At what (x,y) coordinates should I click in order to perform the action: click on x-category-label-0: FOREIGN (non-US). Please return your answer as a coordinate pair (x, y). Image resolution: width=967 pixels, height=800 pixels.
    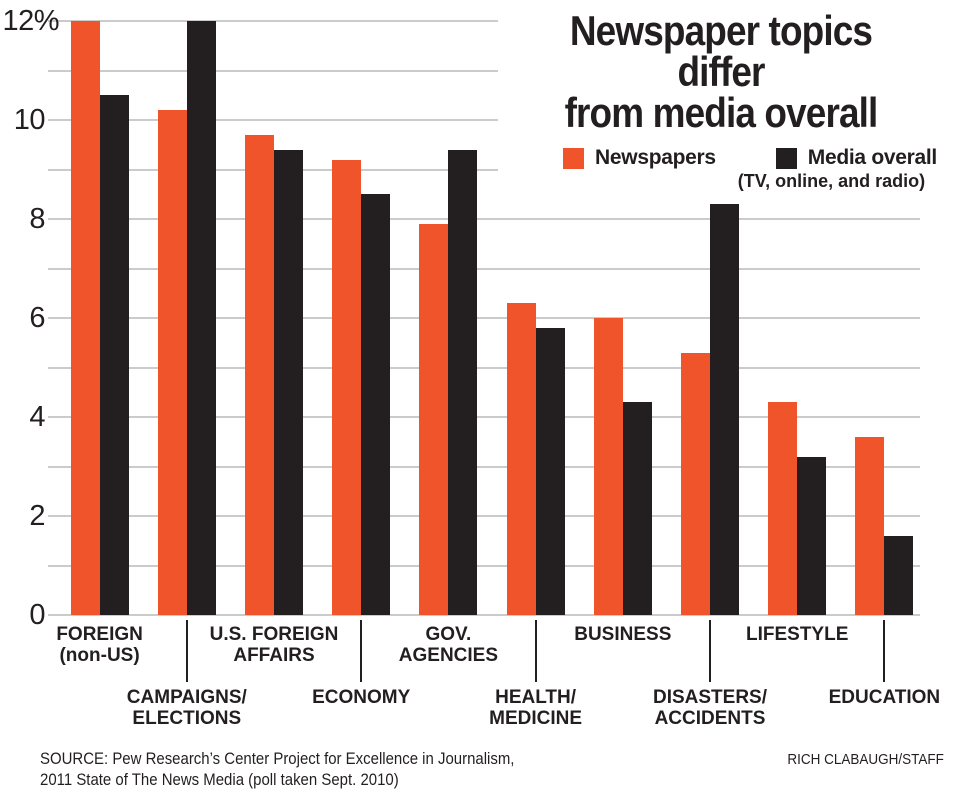
    Looking at the image, I should click on (99, 645).